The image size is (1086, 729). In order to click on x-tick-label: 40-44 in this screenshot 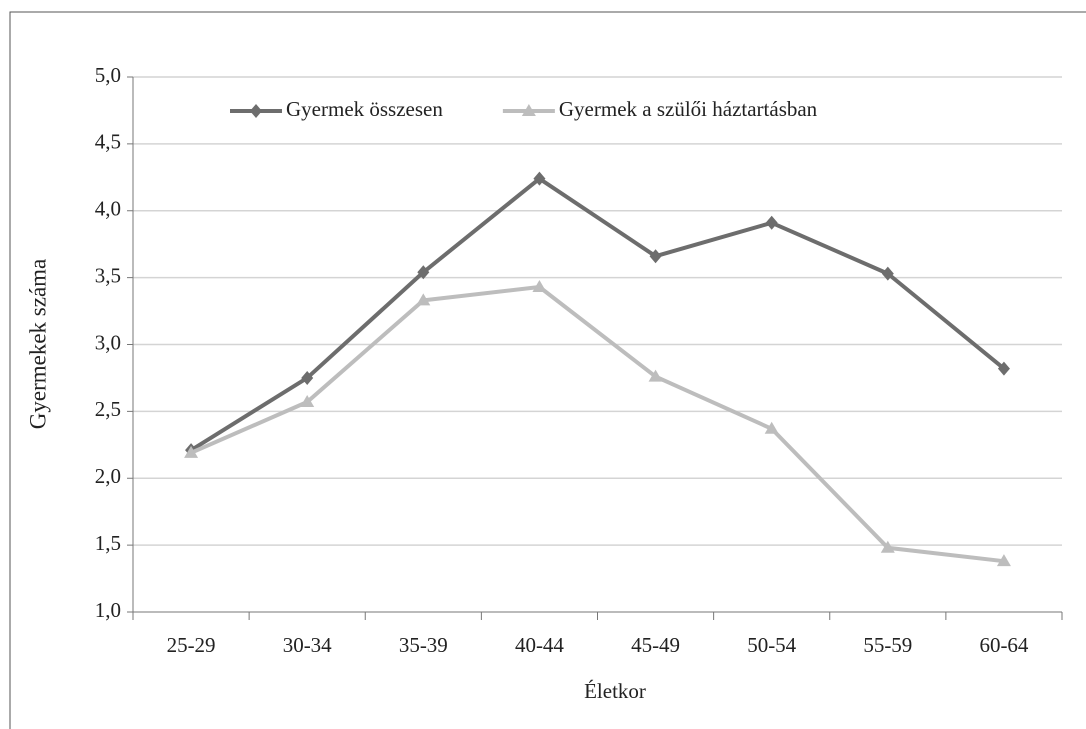, I will do `click(539, 645)`.